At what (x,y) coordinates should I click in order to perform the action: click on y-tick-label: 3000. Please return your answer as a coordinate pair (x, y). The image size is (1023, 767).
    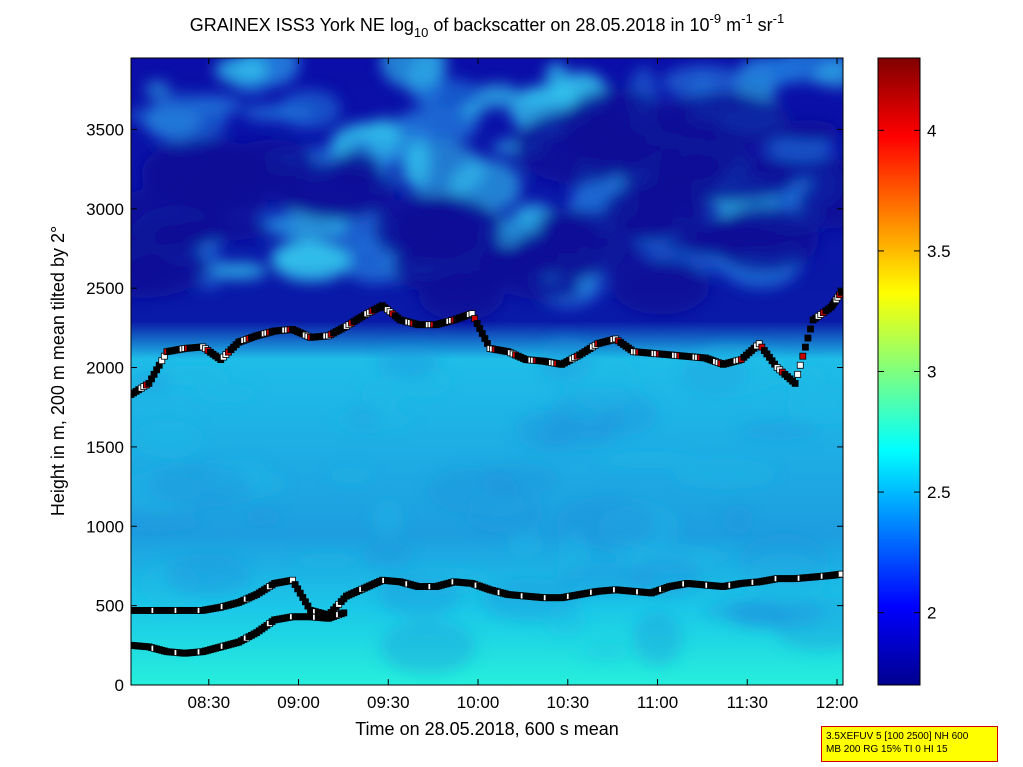
    Looking at the image, I should click on (105, 209).